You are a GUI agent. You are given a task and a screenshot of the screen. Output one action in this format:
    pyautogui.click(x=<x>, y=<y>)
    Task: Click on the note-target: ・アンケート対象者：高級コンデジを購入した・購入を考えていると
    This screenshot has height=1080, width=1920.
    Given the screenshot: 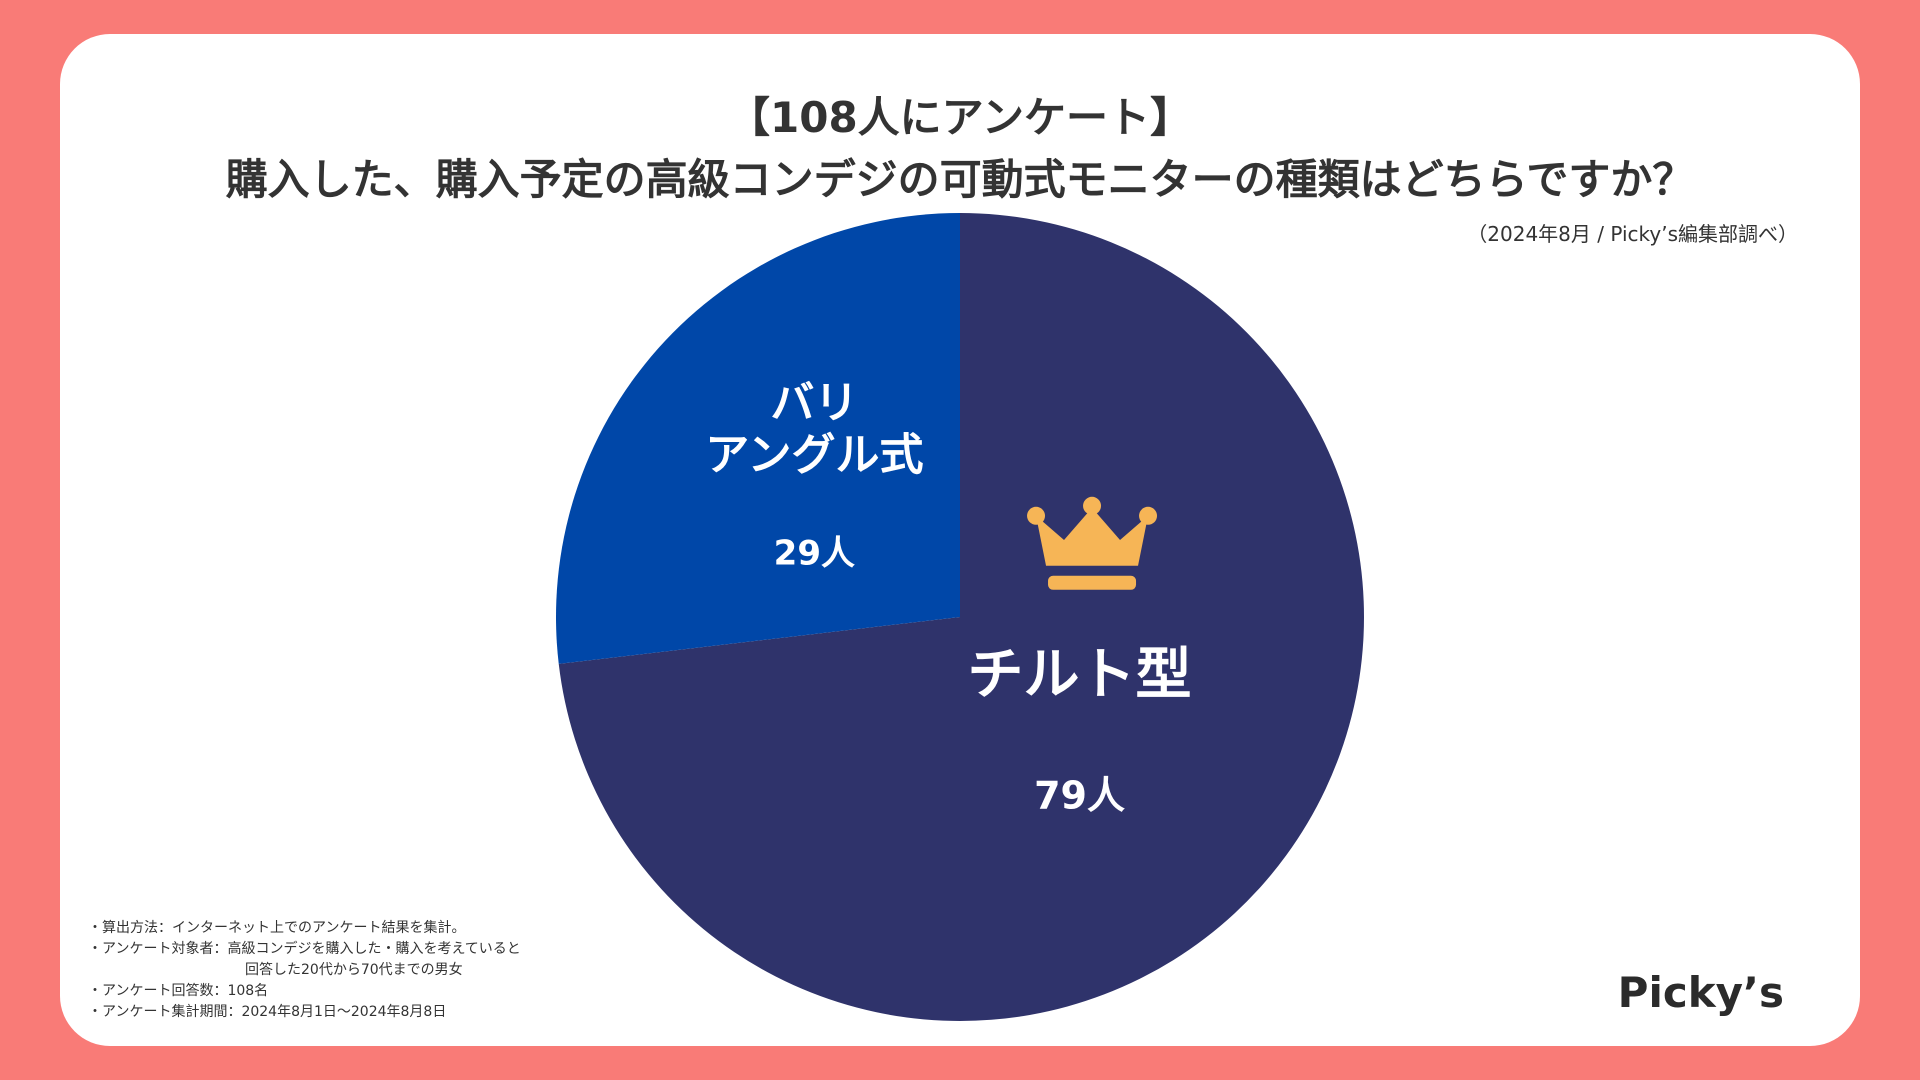 What is the action you would take?
    pyautogui.click(x=304, y=949)
    